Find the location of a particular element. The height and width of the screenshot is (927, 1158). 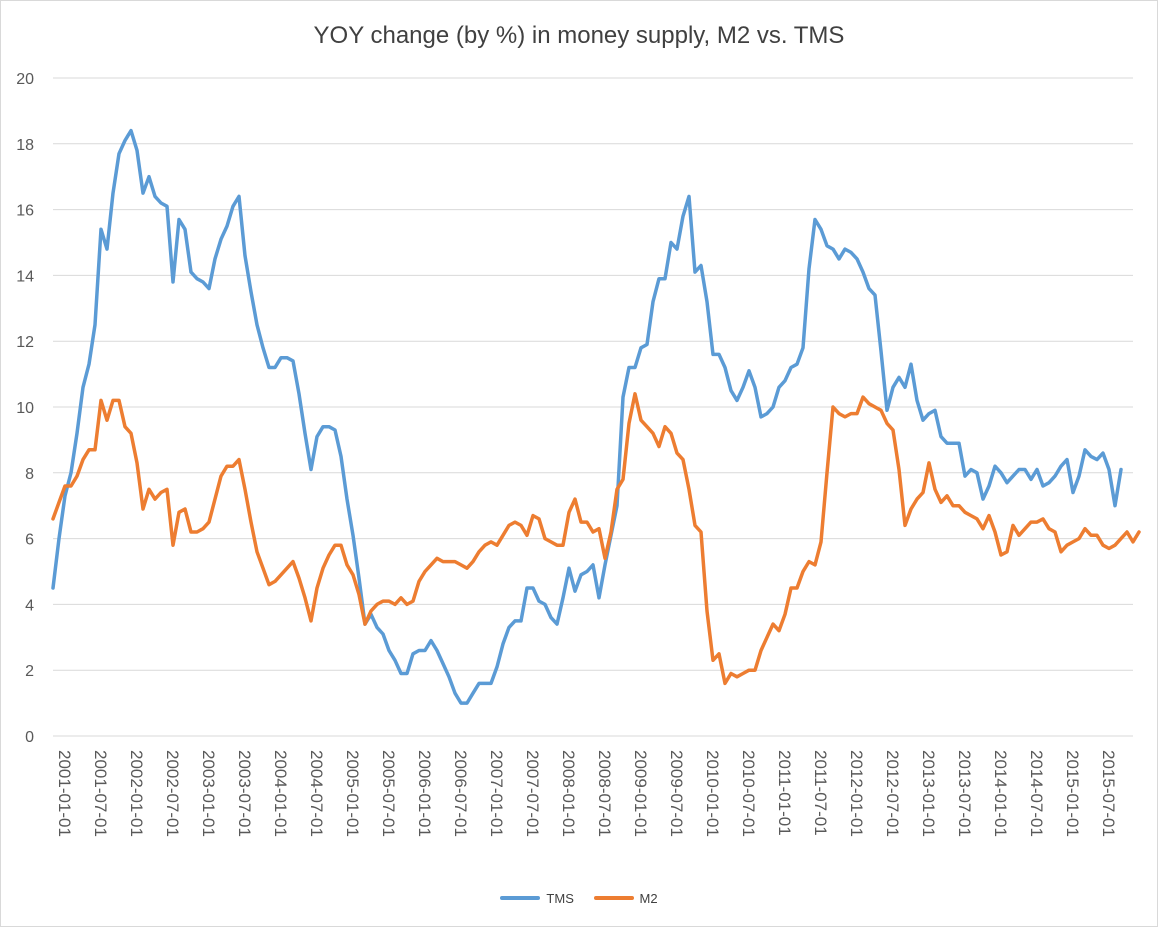

y-tick-label: 14 is located at coordinates (25, 276).